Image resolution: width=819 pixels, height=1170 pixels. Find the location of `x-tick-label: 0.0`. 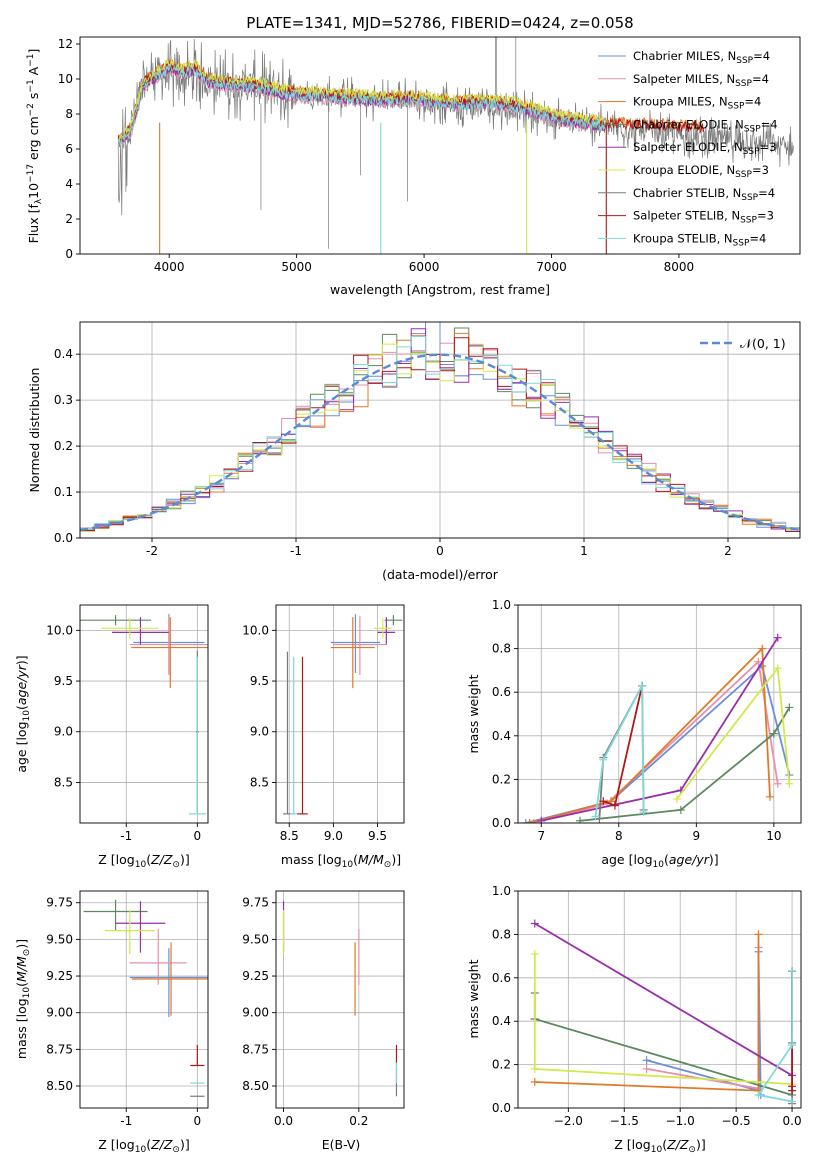

x-tick-label: 0.0 is located at coordinates (792, 1121).